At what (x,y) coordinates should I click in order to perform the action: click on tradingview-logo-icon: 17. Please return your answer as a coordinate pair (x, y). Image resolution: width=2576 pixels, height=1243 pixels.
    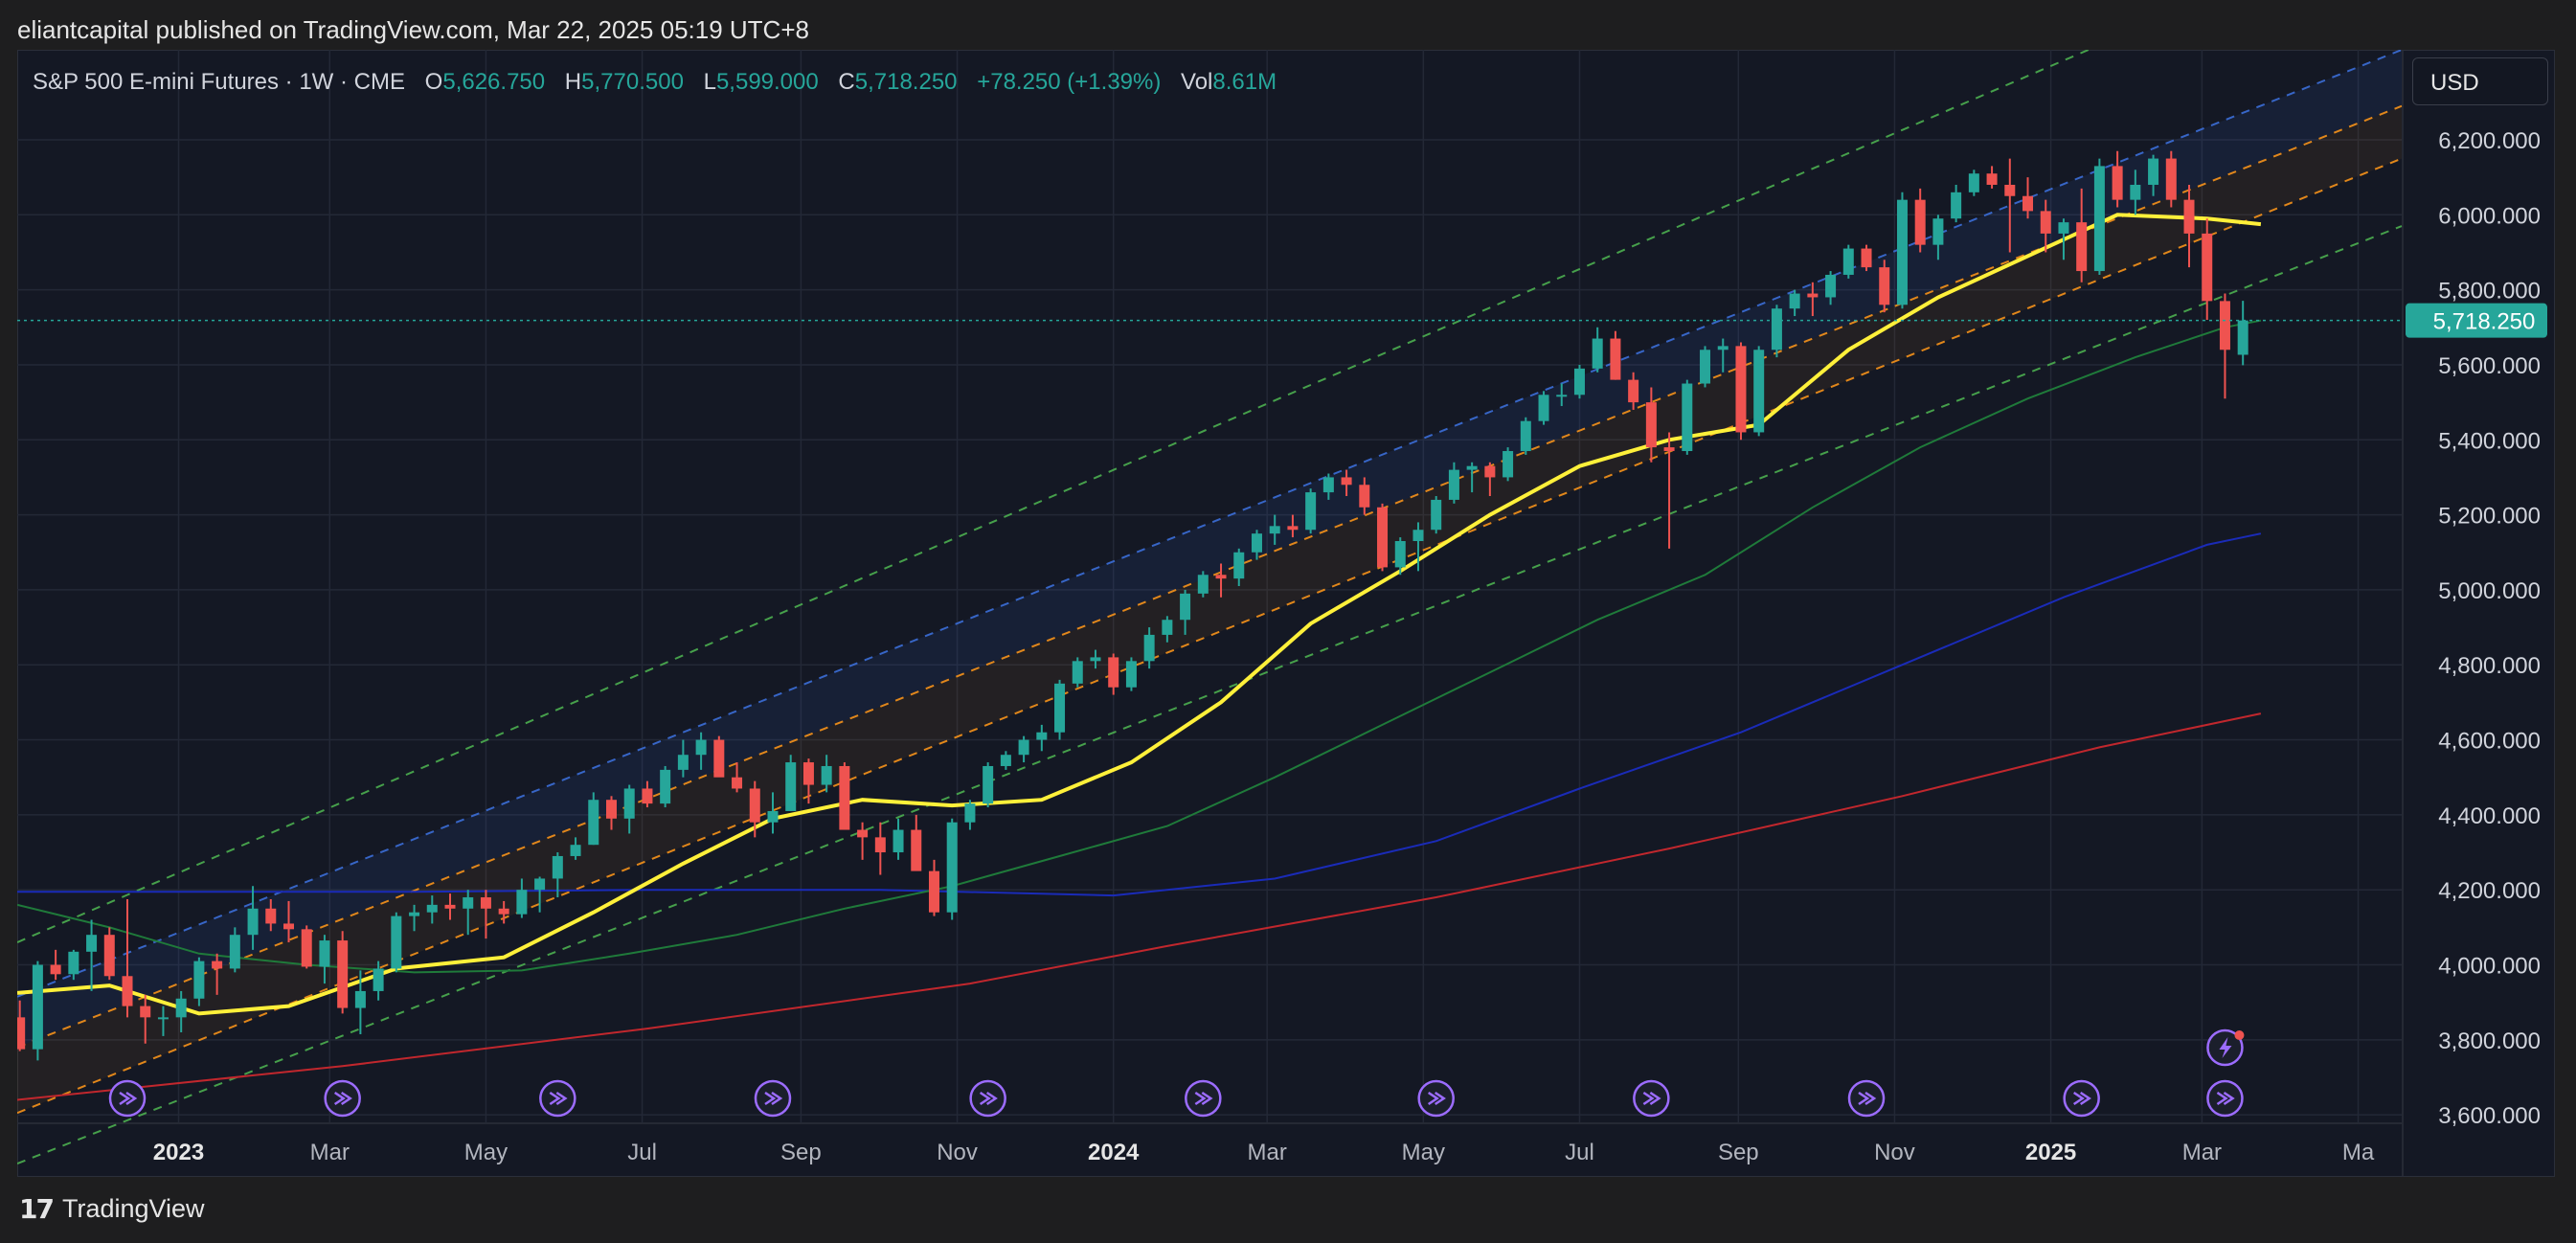
    Looking at the image, I should click on (37, 1208).